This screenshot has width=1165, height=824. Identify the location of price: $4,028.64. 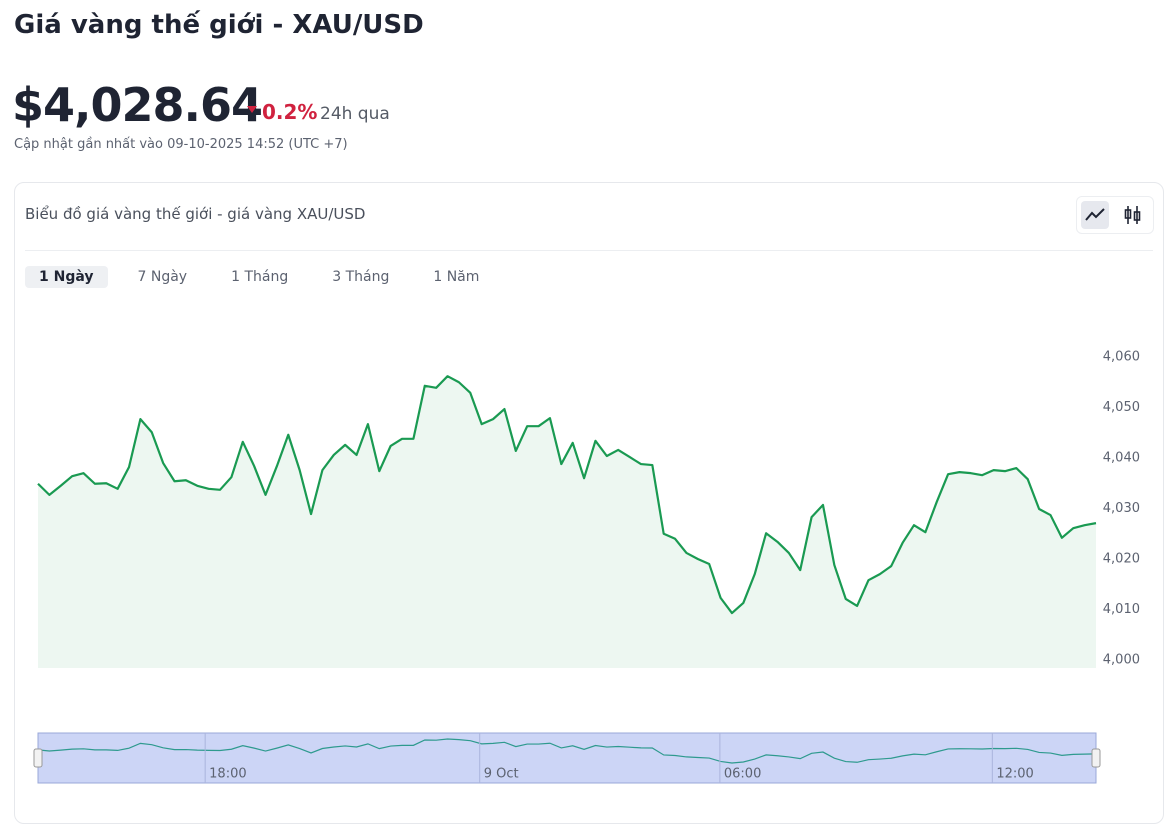
(137, 105).